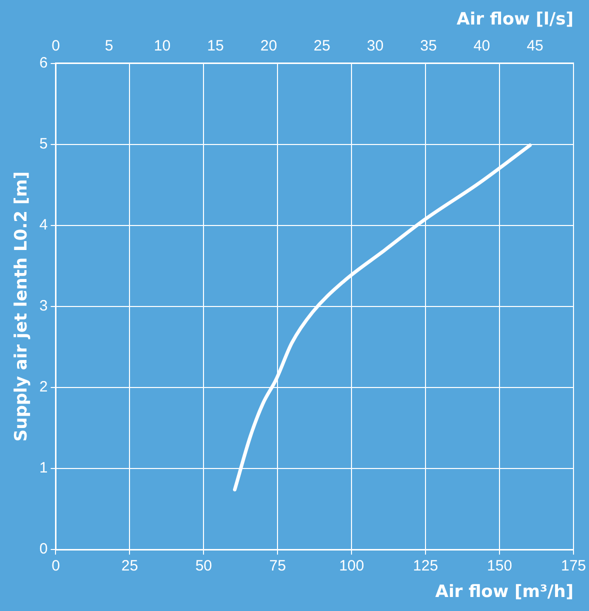 Image resolution: width=589 pixels, height=611 pixels. What do you see at coordinates (425, 566) in the screenshot?
I see `x-tick-label: 125` at bounding box center [425, 566].